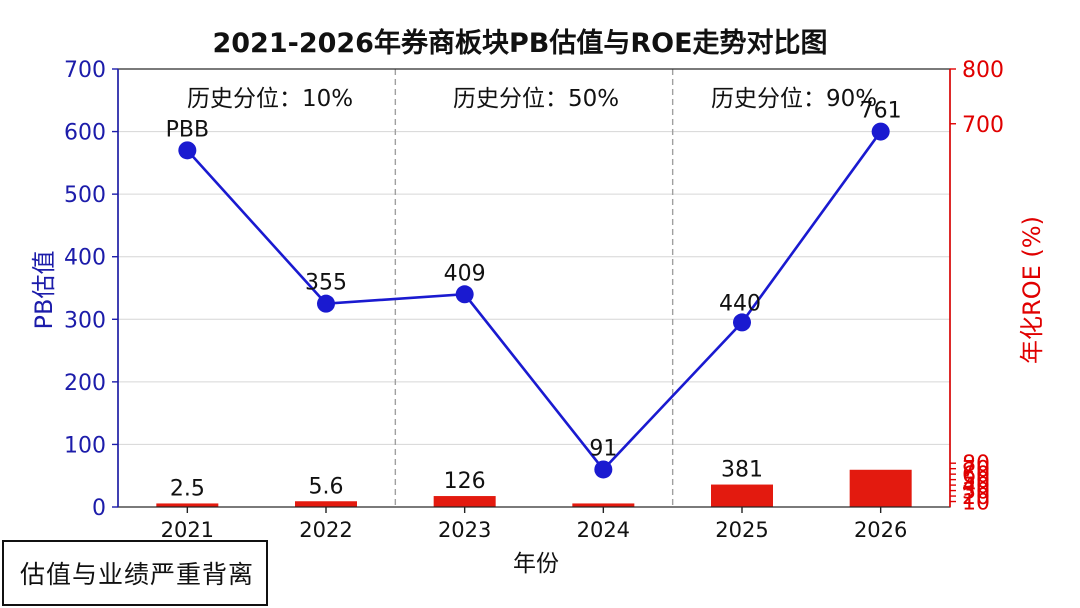  Describe the element at coordinates (326, 486) in the screenshot. I see `roe-data-label: 5.6` at that location.